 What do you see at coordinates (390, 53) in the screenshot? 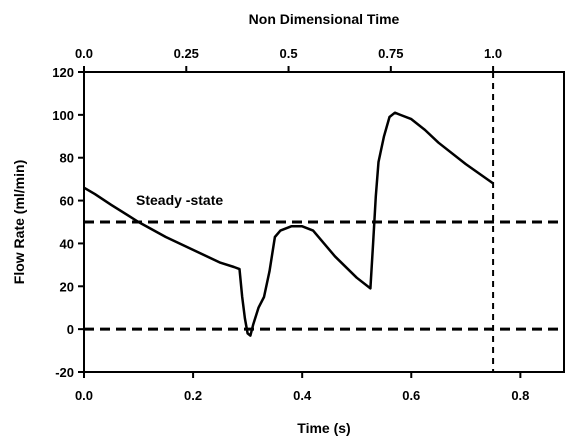
I see `top-tick-label: 0.75` at bounding box center [390, 53].